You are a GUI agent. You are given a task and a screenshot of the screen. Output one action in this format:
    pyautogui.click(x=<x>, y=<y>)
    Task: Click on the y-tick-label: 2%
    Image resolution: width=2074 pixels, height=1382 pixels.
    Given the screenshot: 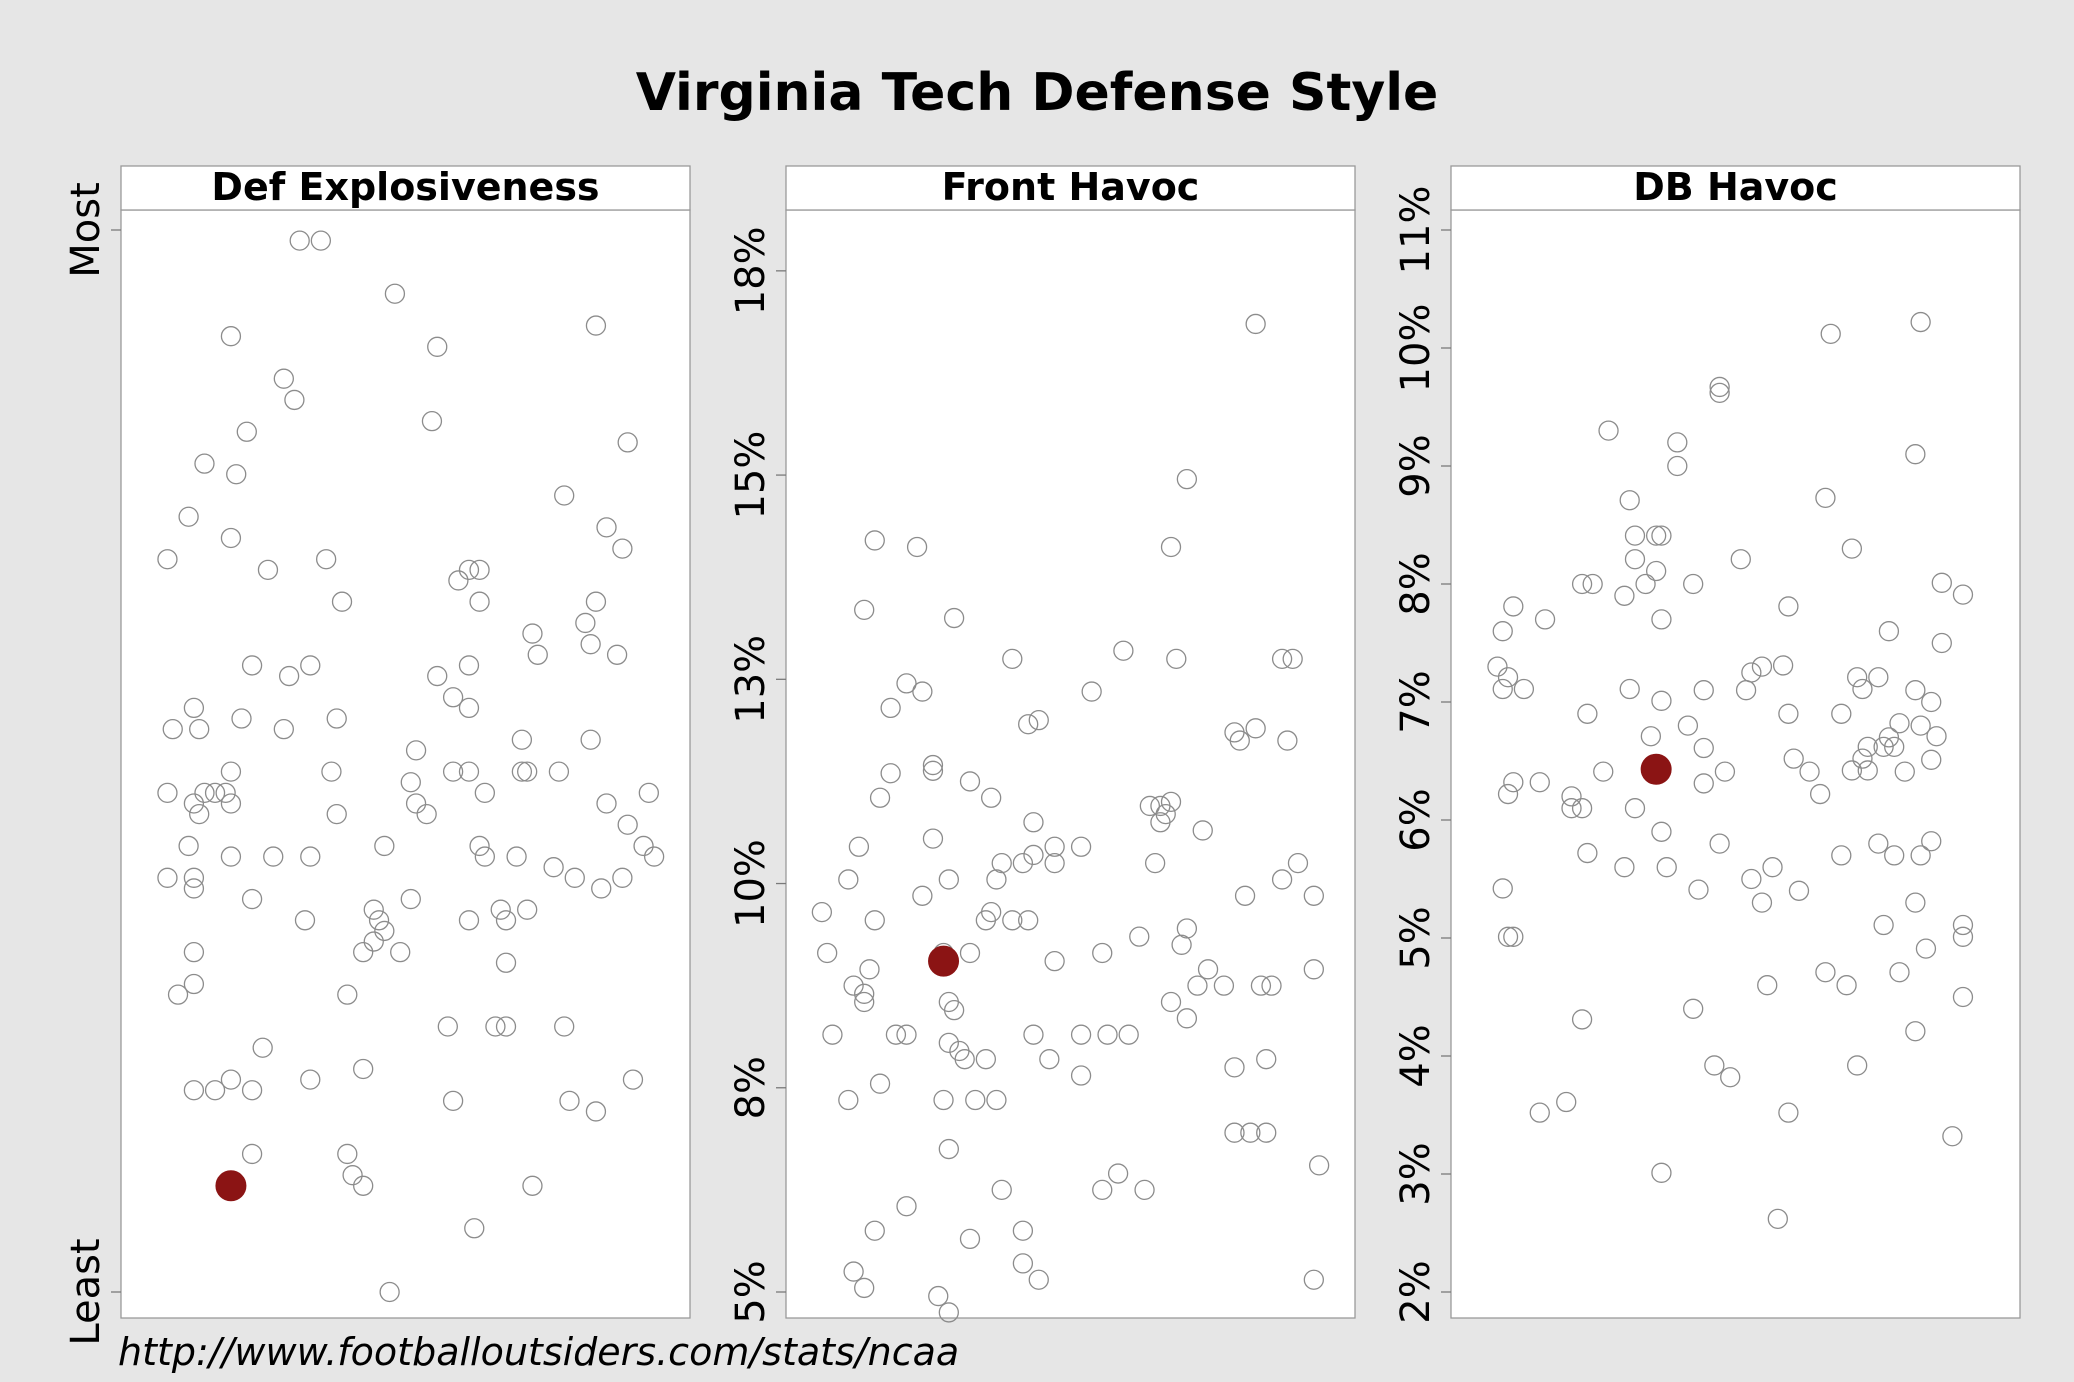 What is the action you would take?
    pyautogui.click(x=1416, y=1291)
    